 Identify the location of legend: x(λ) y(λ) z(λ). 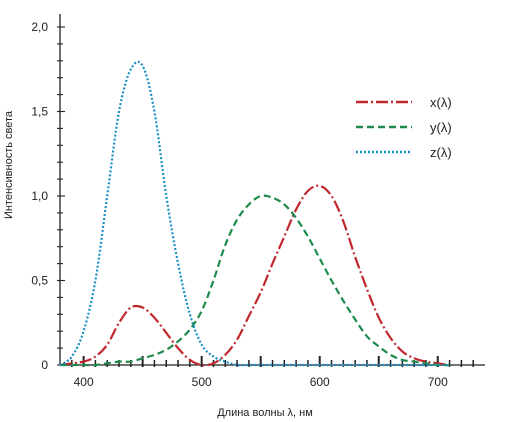
(404, 127).